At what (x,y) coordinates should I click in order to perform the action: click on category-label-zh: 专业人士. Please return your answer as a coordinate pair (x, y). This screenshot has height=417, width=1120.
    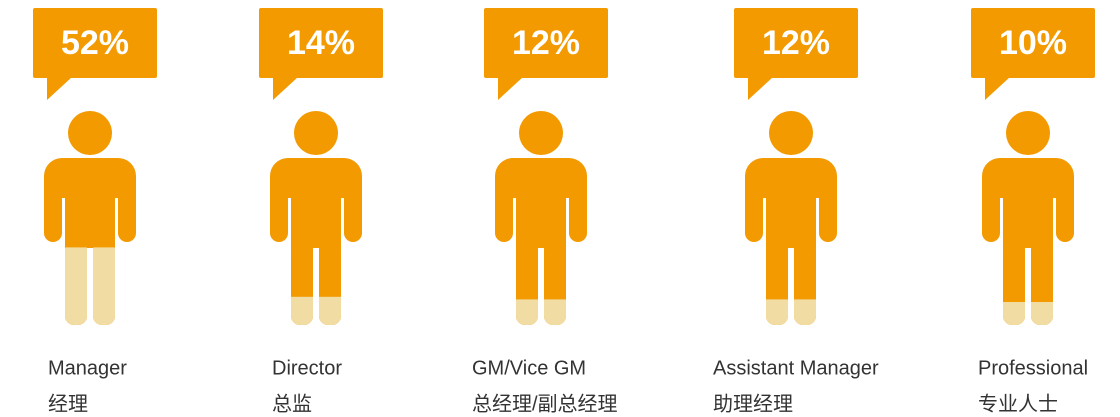
    Looking at the image, I should click on (1018, 403).